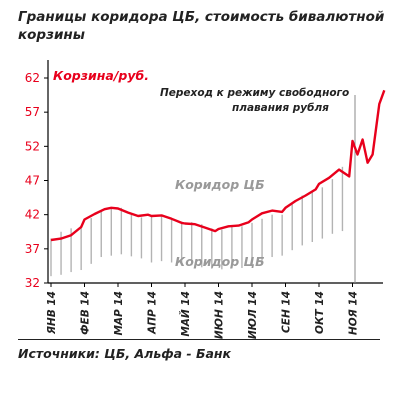 Image resolution: width=400 pixels, height=400 pixels. Describe the element at coordinates (220, 184) in the screenshot. I see `corridor-upper-label: Коридор ЦБ` at that location.